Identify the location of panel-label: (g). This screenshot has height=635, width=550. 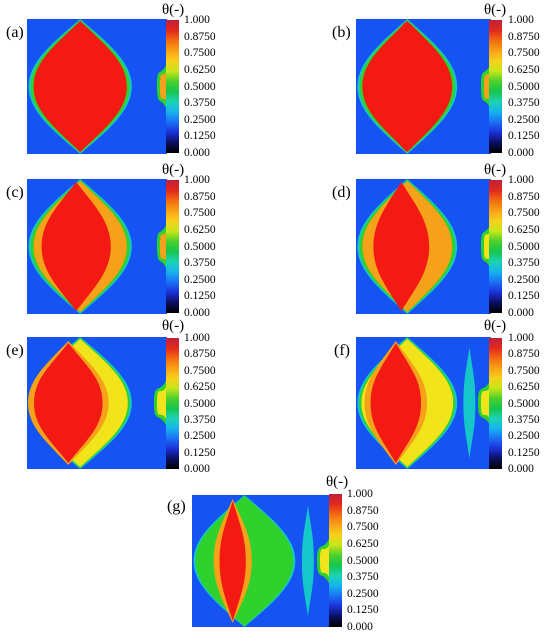
(176, 506).